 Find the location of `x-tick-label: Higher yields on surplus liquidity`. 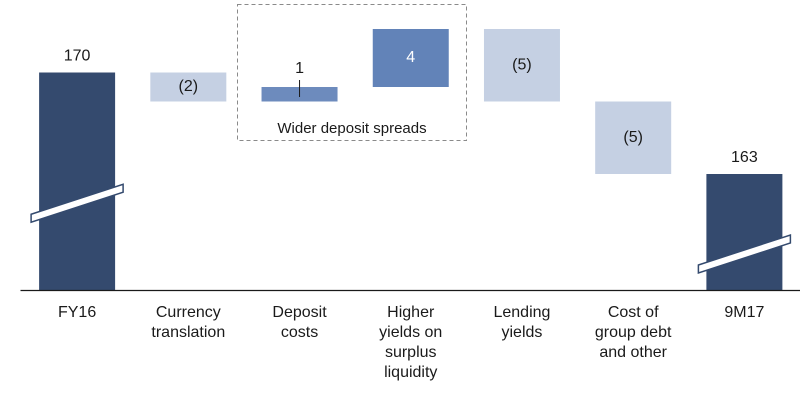

x-tick-label: Higher yields on surplus liquidity is located at coordinates (410, 342).